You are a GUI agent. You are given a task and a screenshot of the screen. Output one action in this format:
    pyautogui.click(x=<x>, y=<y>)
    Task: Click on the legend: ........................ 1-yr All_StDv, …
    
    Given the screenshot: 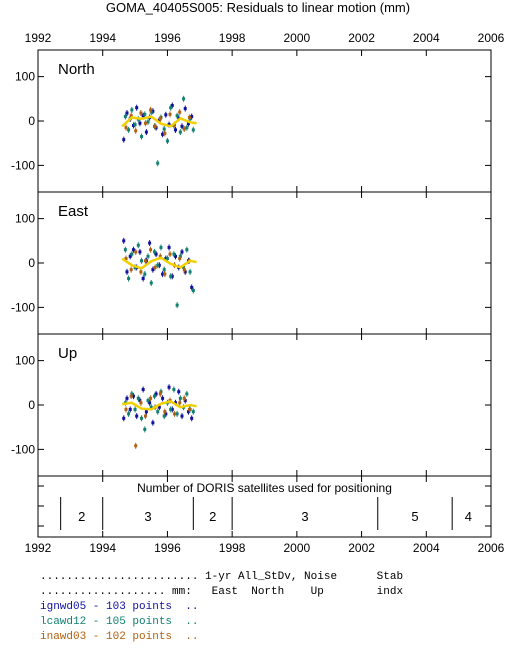 What is the action you would take?
    pyautogui.click(x=221, y=607)
    